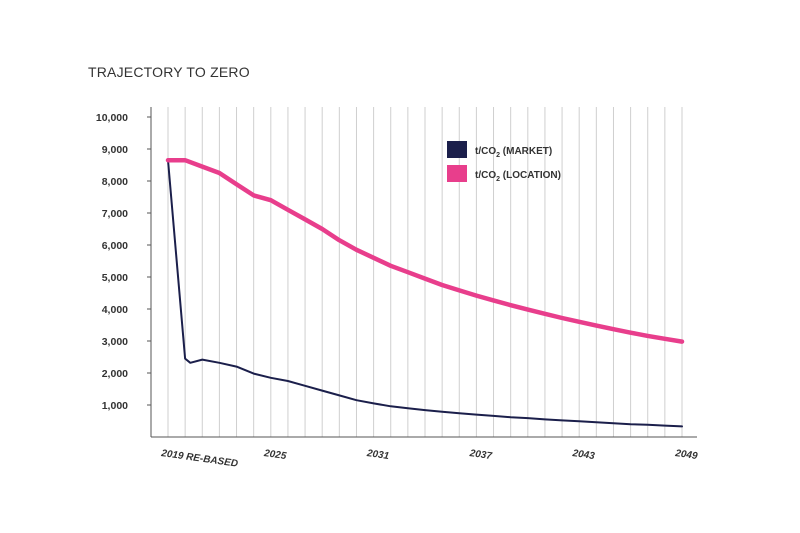 The image size is (800, 533). Describe the element at coordinates (429, 459) in the screenshot. I see `x-axis-ticks: 2019 RE-BASED 2025 2031 2037 2043 2049` at that location.